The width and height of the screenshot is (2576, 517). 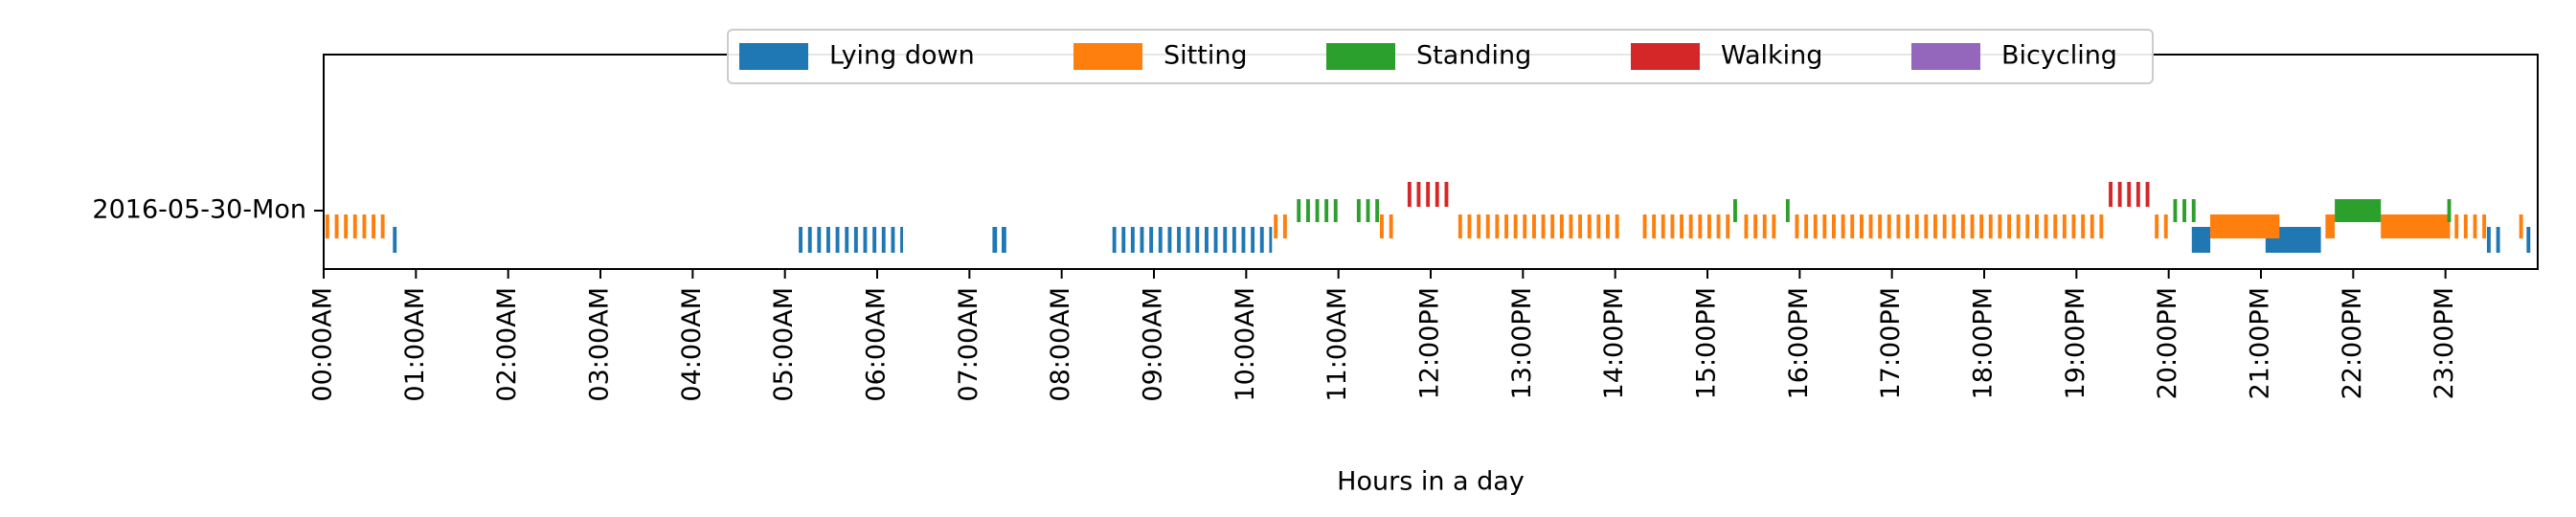 I want to click on legend-swatch-sitting, so click(x=1107, y=56).